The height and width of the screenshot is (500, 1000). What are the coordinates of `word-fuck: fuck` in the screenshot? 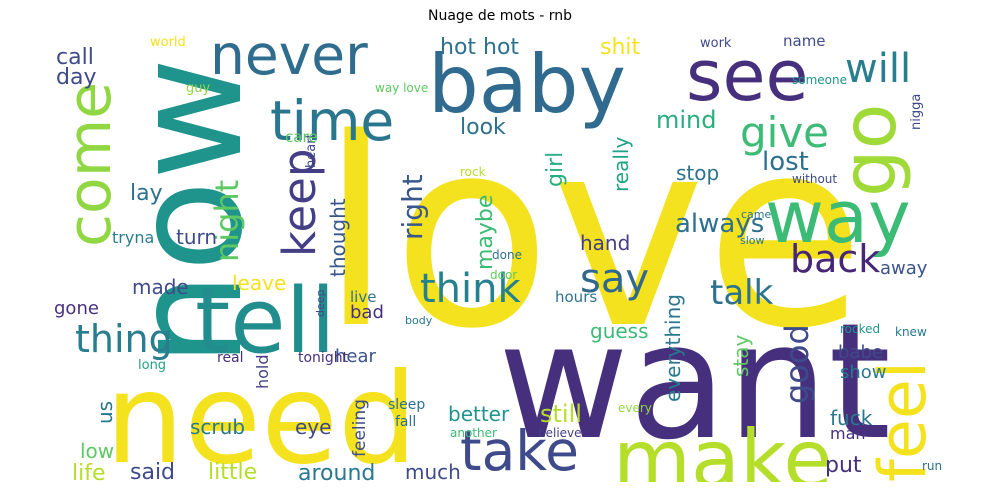 It's located at (851, 418).